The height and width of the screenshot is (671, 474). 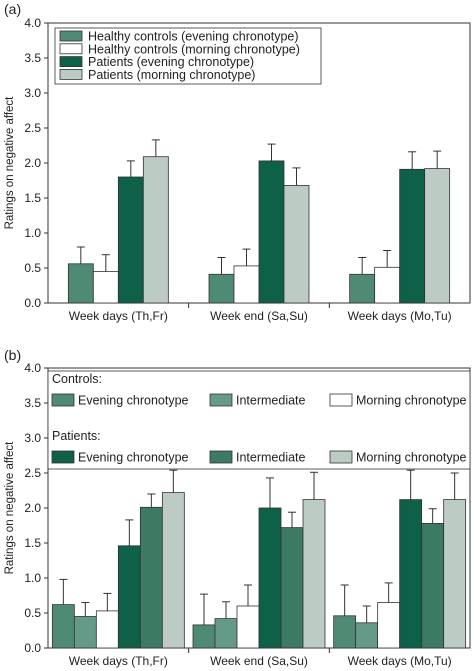 What do you see at coordinates (12, 9) in the screenshot?
I see `panel-label: (a)` at bounding box center [12, 9].